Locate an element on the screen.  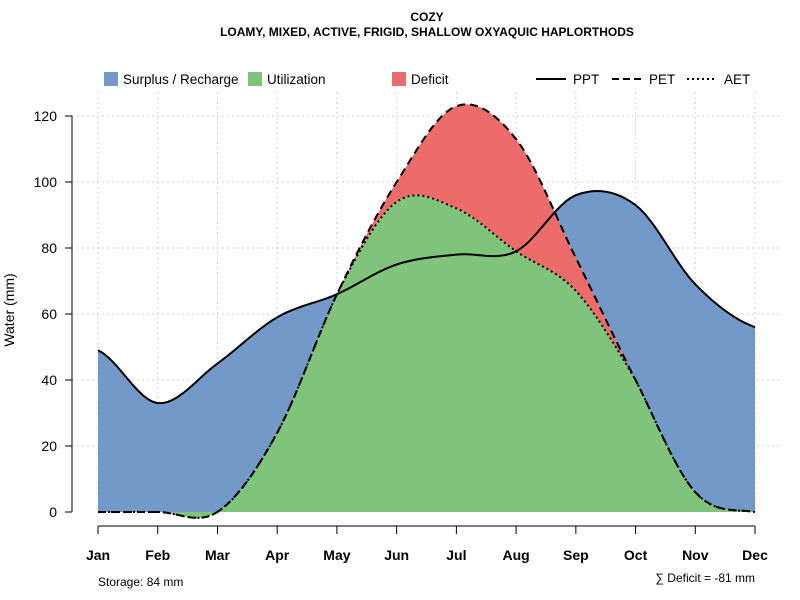
x-tick-label: Apr is located at coordinates (277, 555).